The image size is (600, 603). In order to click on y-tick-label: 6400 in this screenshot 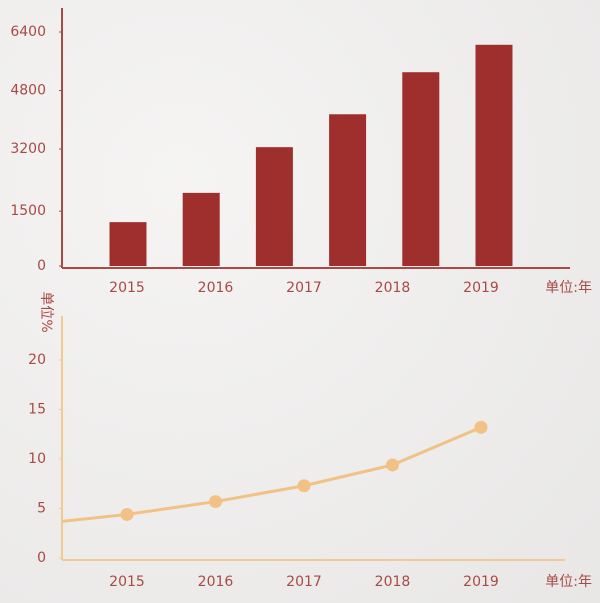, I will do `click(28, 32)`.